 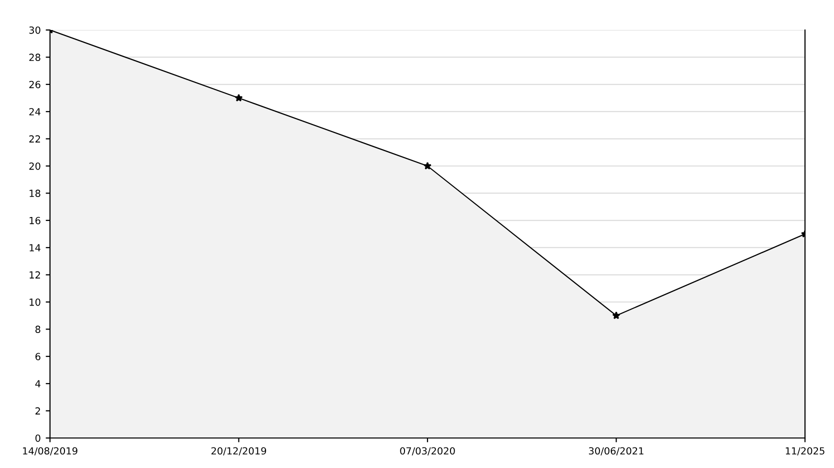 What do you see at coordinates (37, 384) in the screenshot?
I see `y-tick-label: 4` at bounding box center [37, 384].